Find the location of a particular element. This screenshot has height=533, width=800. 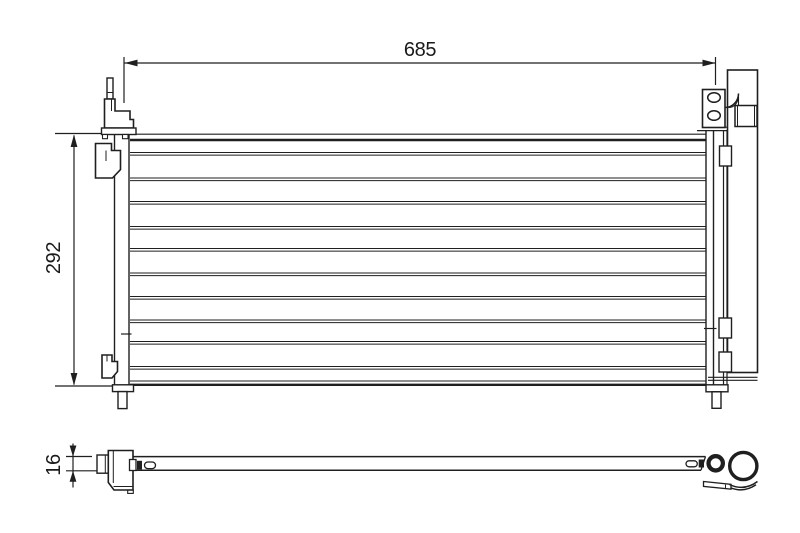

fitting-strap is located at coordinates (717, 485).